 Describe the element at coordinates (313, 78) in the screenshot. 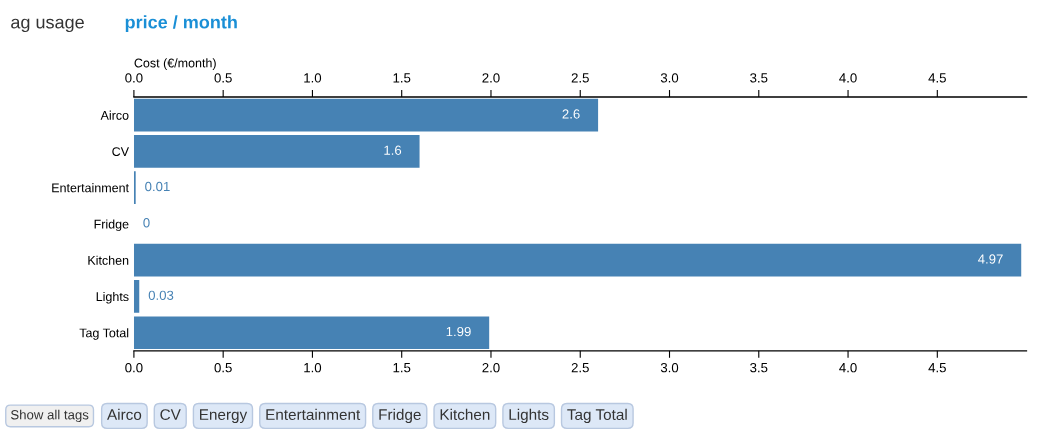

I see `x2-tick-label: 1.0` at that location.